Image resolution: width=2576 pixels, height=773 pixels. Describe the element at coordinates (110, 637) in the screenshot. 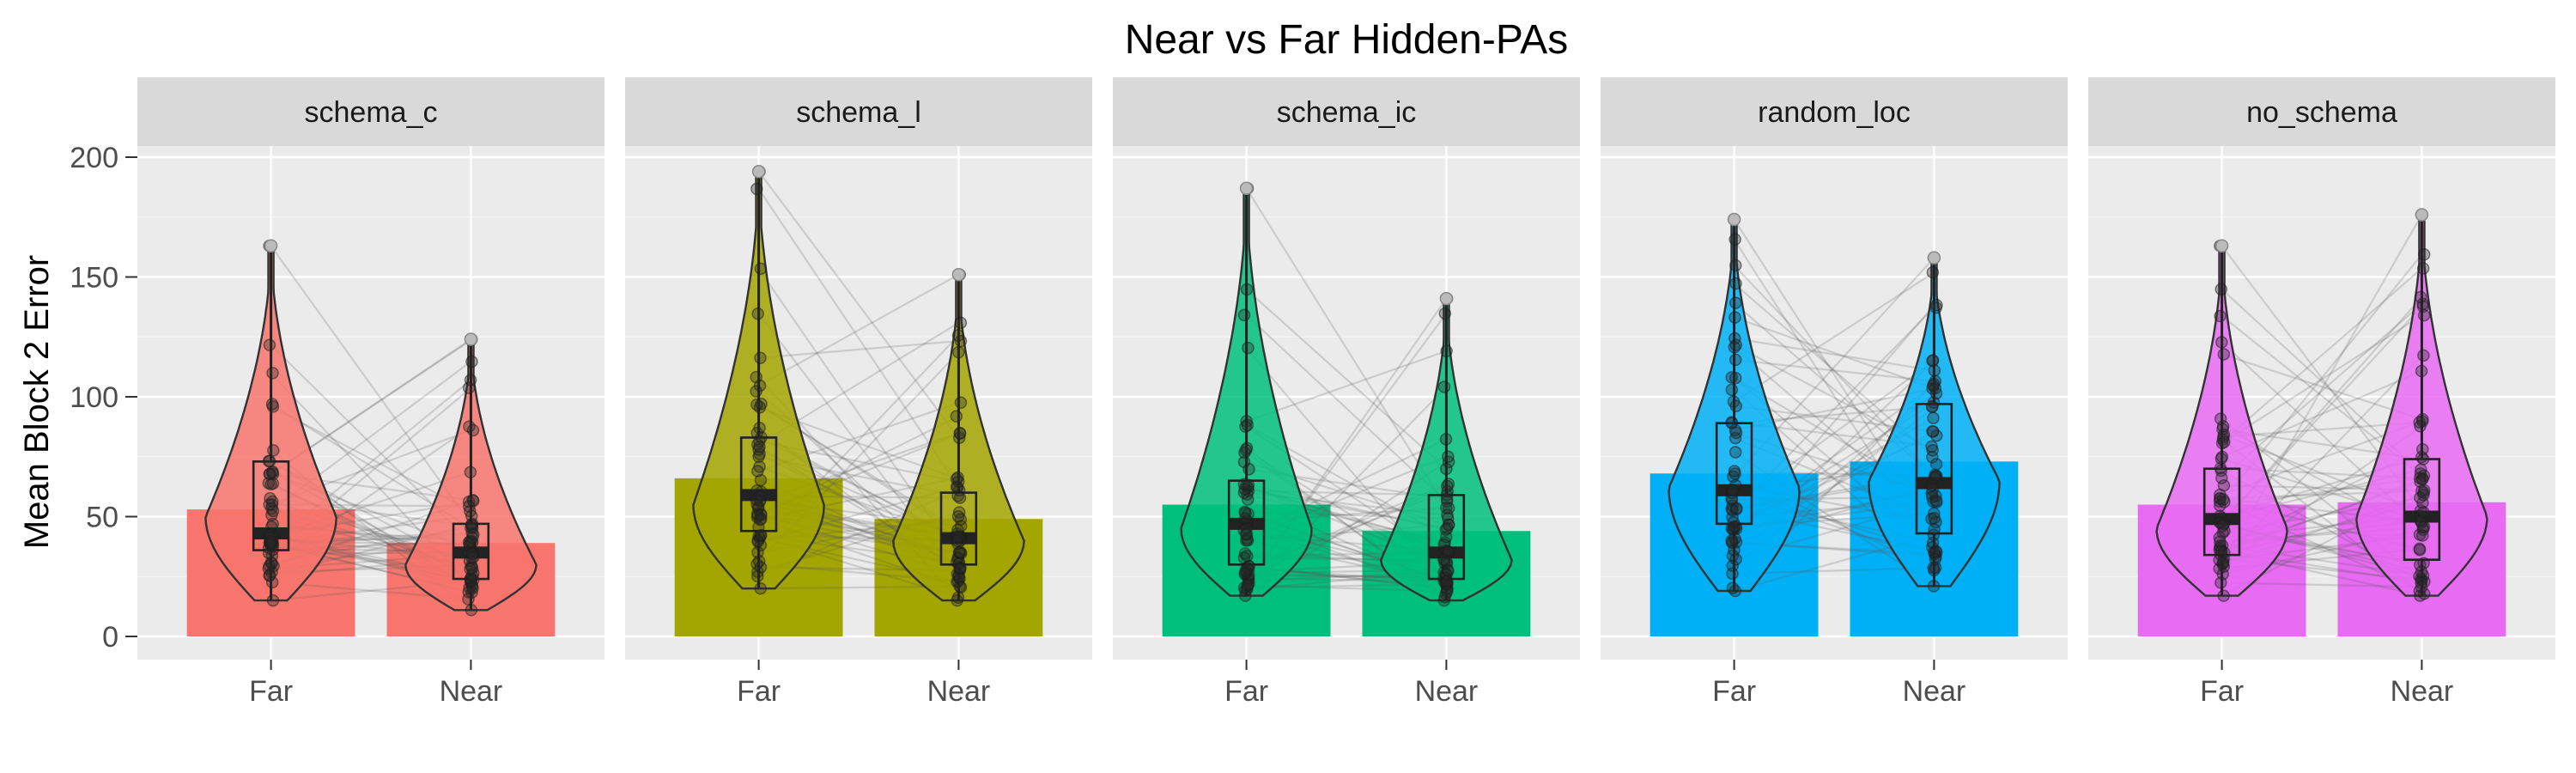

I see `y-tick-label: 0` at that location.